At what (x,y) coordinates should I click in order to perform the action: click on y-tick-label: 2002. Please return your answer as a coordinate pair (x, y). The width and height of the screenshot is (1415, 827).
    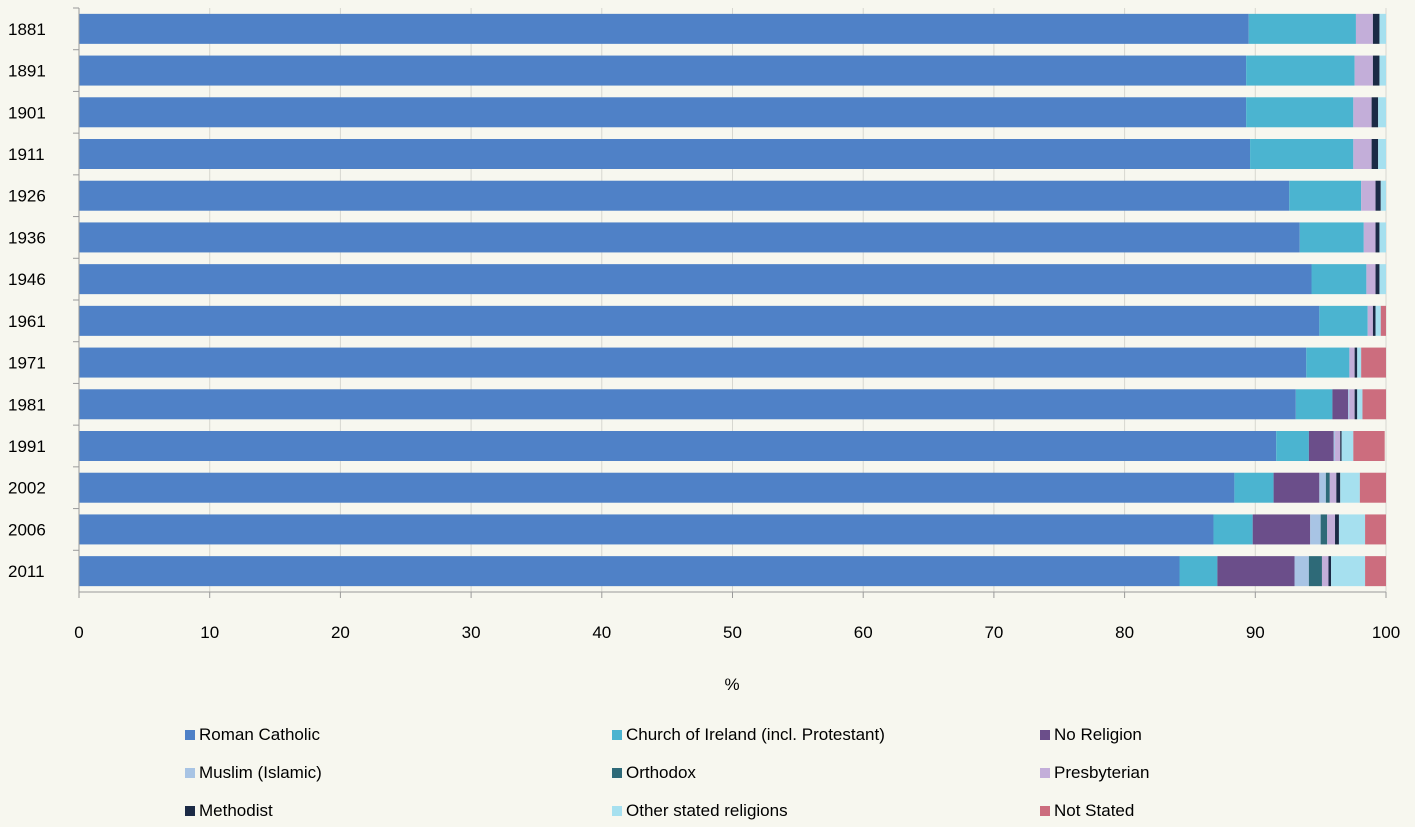
    Looking at the image, I should click on (27, 488).